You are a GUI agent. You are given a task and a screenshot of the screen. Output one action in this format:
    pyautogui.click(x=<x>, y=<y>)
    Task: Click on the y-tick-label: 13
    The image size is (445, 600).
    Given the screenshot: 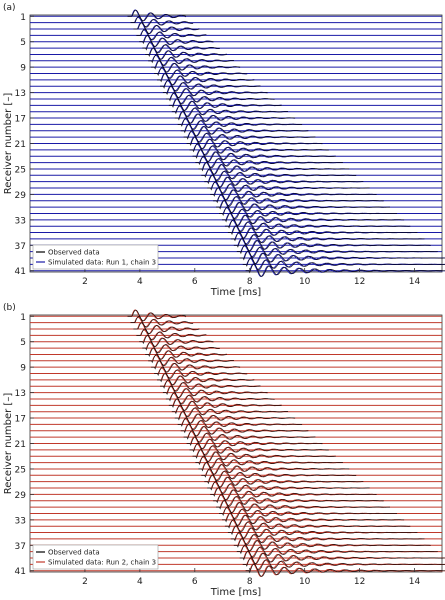 What is the action you would take?
    pyautogui.click(x=20, y=394)
    